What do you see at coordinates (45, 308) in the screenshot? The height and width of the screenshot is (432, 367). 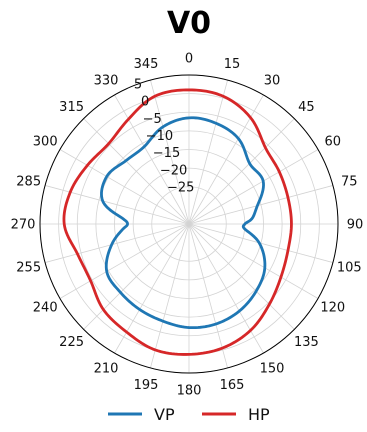 I see `angle-tick-label: 240` at bounding box center [45, 308].